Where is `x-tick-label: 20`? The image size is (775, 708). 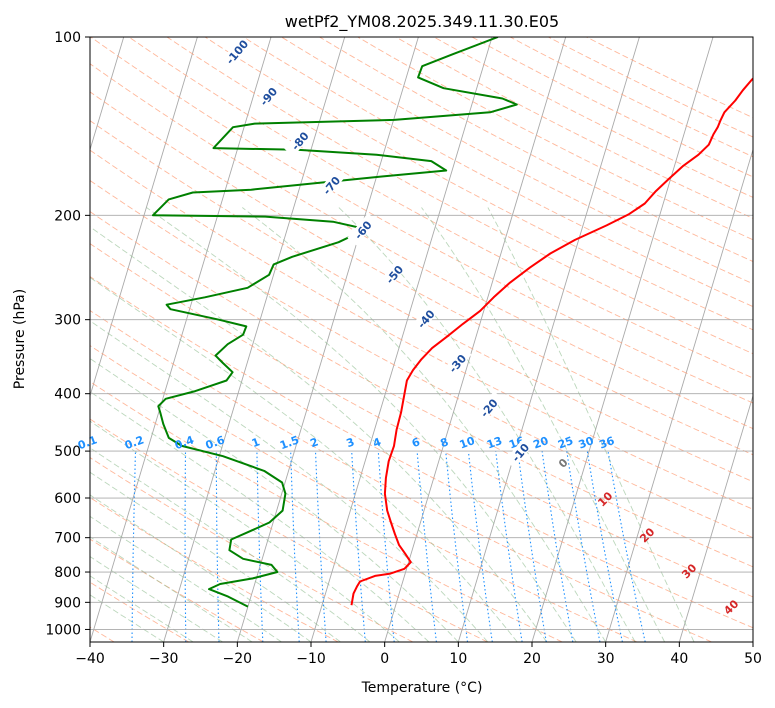
x-tick-label: 20 is located at coordinates (532, 659).